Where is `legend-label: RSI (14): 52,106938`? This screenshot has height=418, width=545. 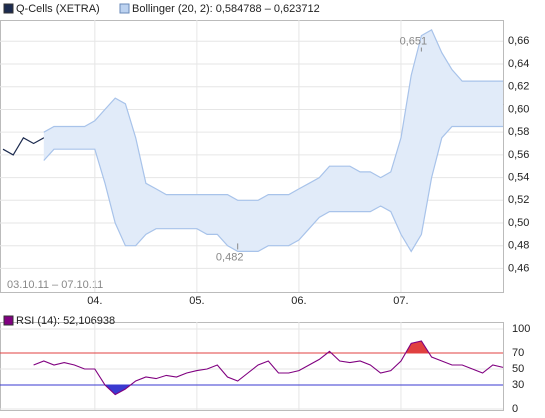
legend-label: RSI (14): 52,106938 is located at coordinates (65, 321).